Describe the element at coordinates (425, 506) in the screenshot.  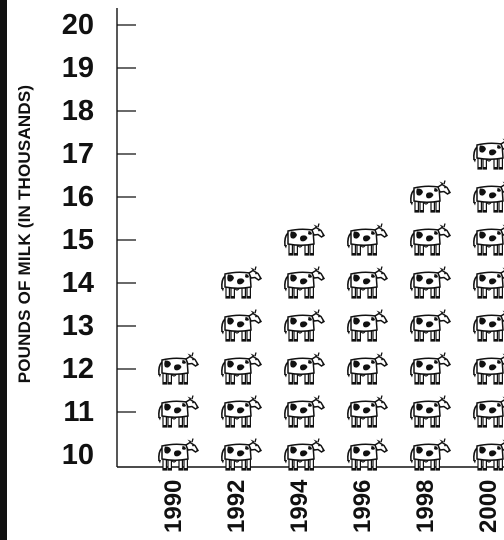
I see `x-tick-label: 1998` at that location.